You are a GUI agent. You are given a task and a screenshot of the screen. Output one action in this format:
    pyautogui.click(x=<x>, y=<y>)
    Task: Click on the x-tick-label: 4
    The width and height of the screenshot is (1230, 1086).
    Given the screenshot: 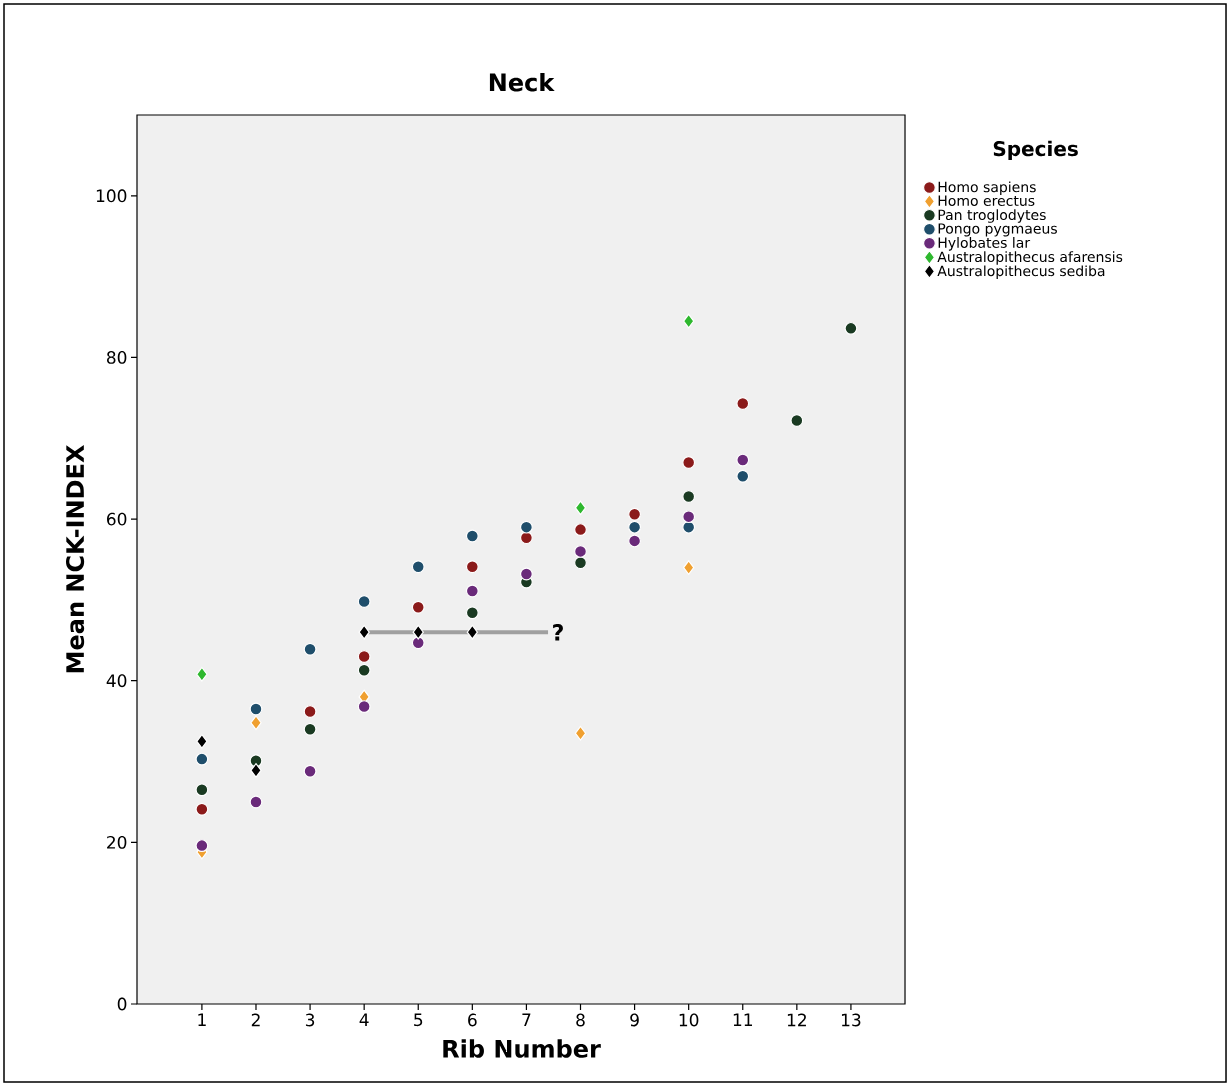 What is the action you would take?
    pyautogui.click(x=364, y=1019)
    